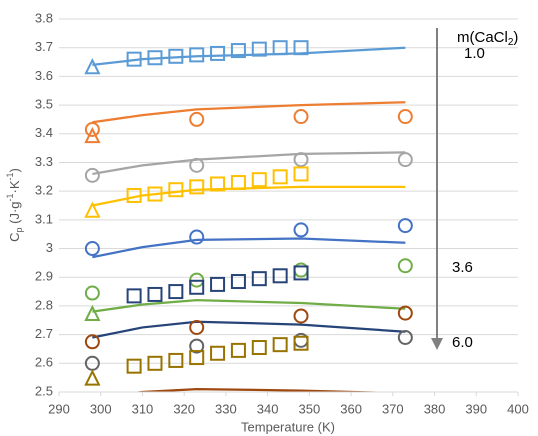 This screenshot has width=538, height=436. I want to click on annotation: 1.0, so click(474, 53).